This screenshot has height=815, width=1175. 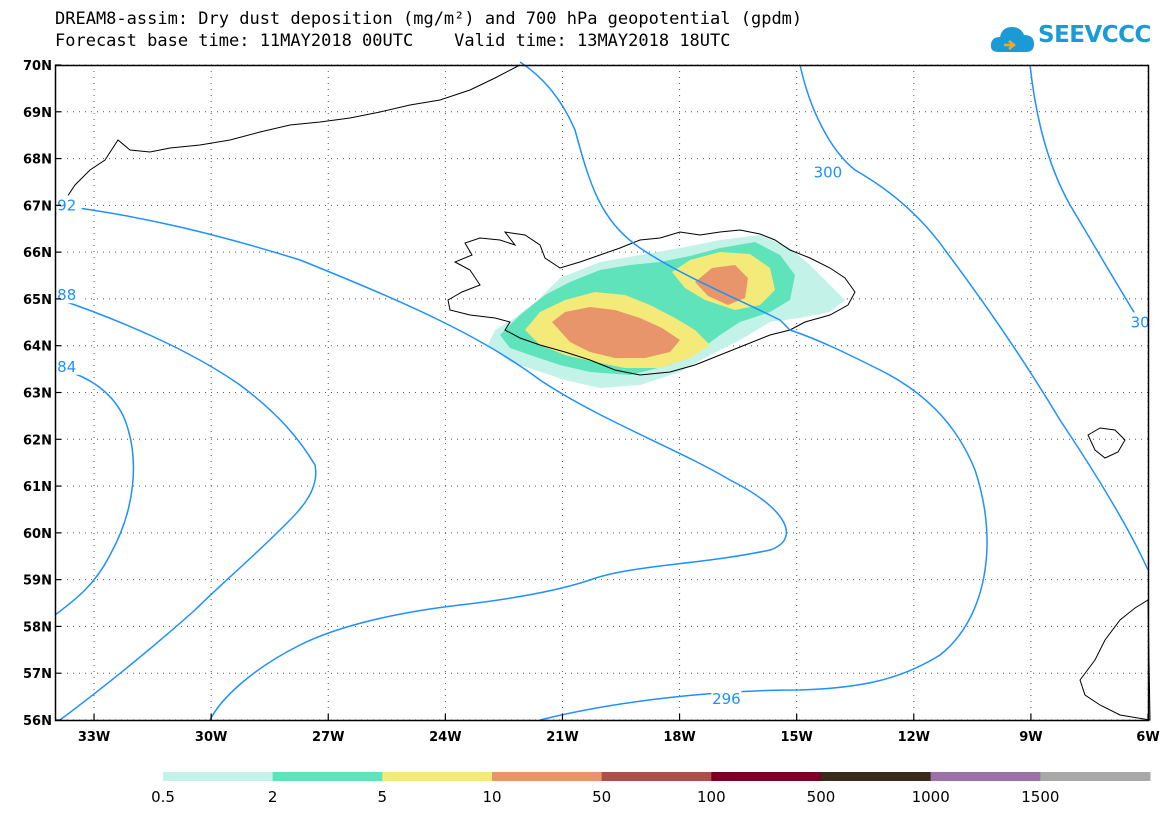 What do you see at coordinates (37, 581) in the screenshot?
I see `lat-tick-label: 59N` at bounding box center [37, 581].